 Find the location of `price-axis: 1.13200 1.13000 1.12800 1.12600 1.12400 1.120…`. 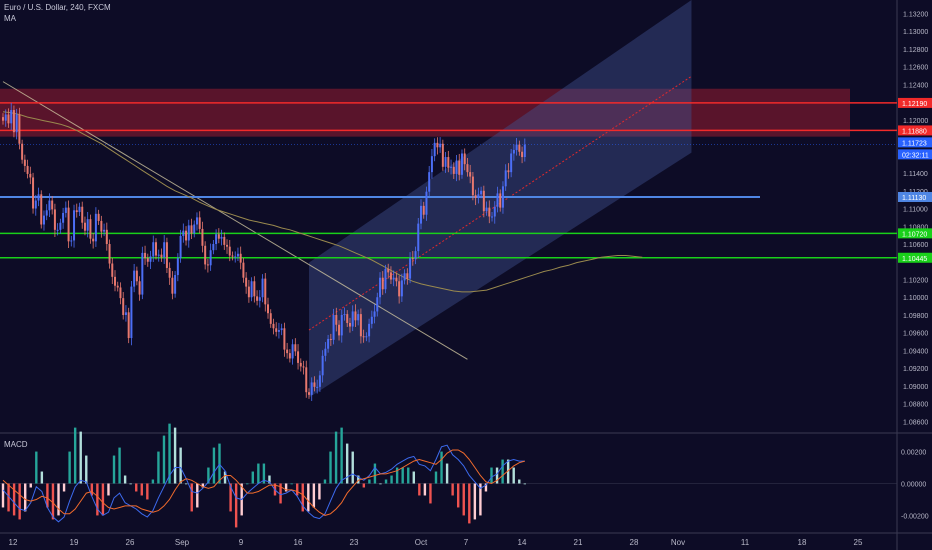

price-axis: 1.13200 1.13000 1.12800 1.12600 1.12400 1.120… is located at coordinates (915, 265).